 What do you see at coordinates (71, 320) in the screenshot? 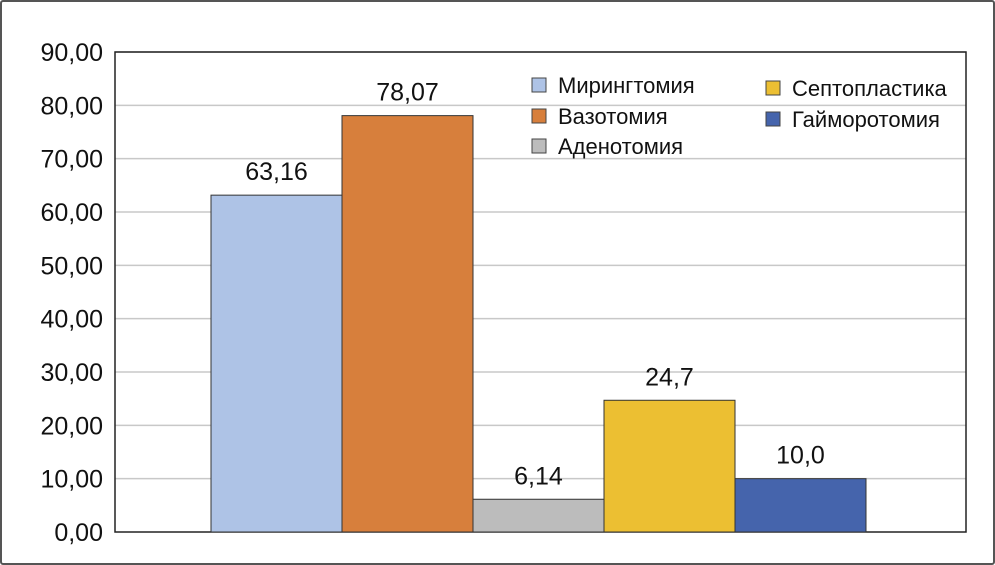
I see `y-tick-label: 40,00` at bounding box center [71, 320].